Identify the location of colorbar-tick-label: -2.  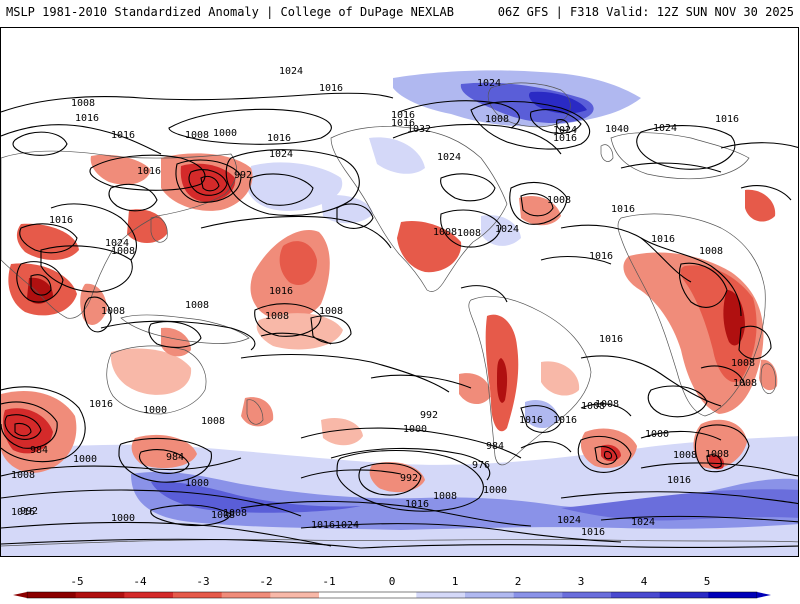
(265, 581).